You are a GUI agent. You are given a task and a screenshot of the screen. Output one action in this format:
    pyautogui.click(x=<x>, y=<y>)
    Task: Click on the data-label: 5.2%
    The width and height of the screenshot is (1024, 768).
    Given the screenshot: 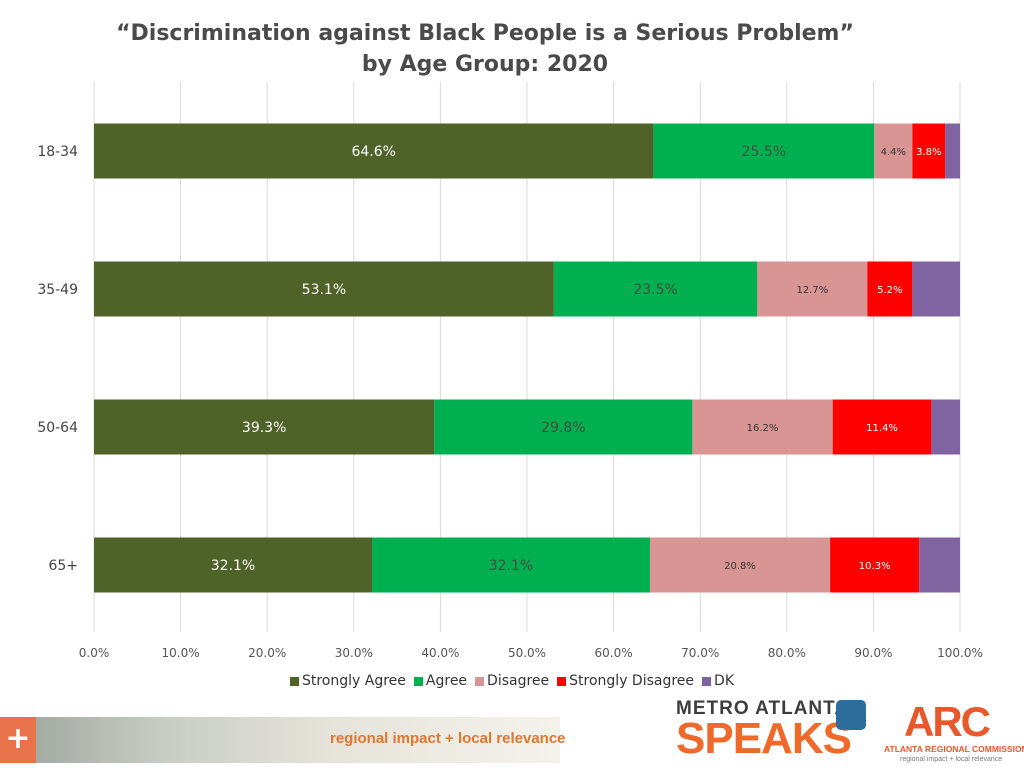 What is the action you would take?
    pyautogui.click(x=889, y=290)
    